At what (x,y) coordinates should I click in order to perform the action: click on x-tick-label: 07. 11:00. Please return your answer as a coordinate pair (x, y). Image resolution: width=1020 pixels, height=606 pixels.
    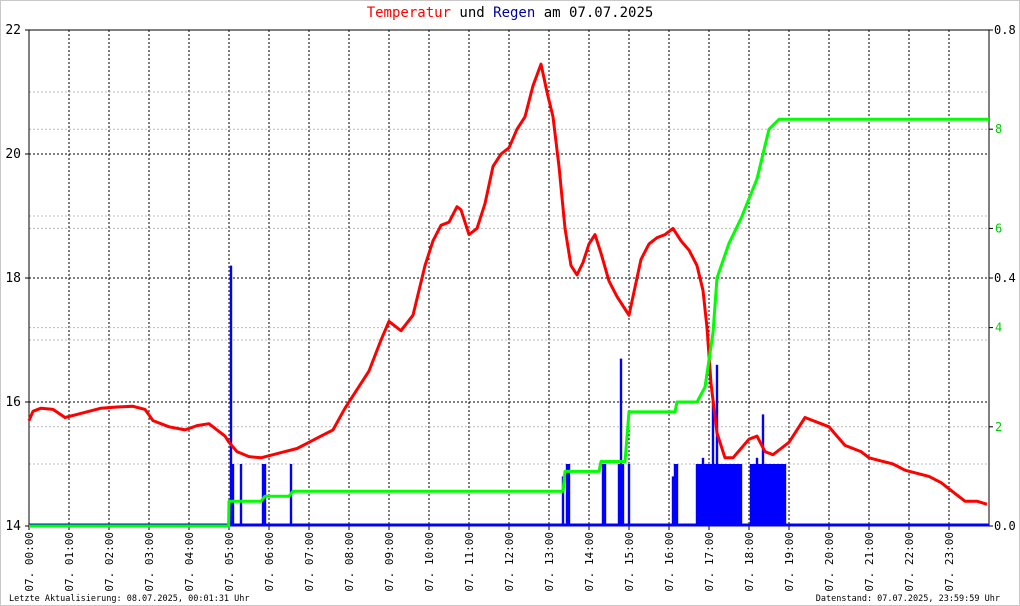
    Looking at the image, I should click on (469, 562).